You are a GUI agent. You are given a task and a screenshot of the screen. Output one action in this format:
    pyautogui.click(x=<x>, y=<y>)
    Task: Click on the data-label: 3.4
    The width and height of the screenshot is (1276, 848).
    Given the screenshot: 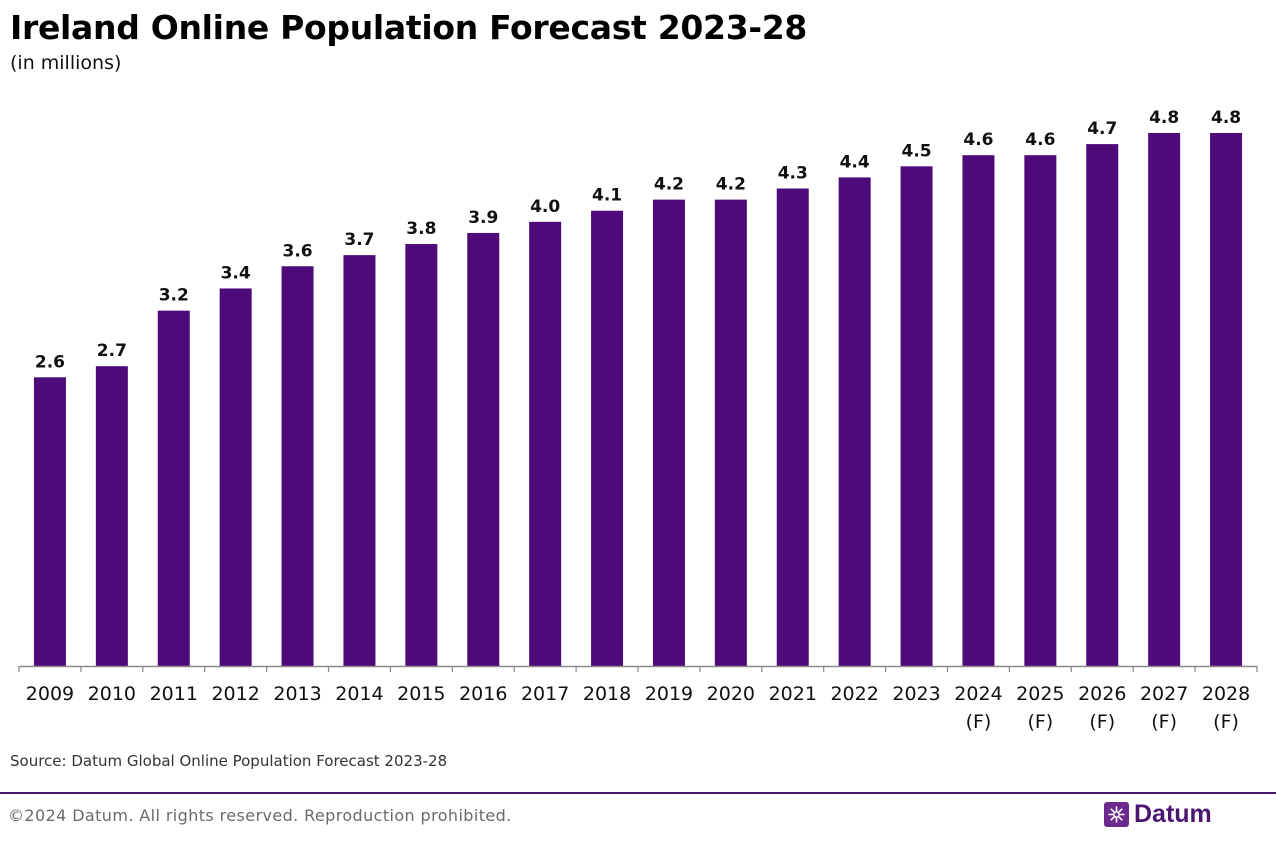 What is the action you would take?
    pyautogui.click(x=236, y=273)
    